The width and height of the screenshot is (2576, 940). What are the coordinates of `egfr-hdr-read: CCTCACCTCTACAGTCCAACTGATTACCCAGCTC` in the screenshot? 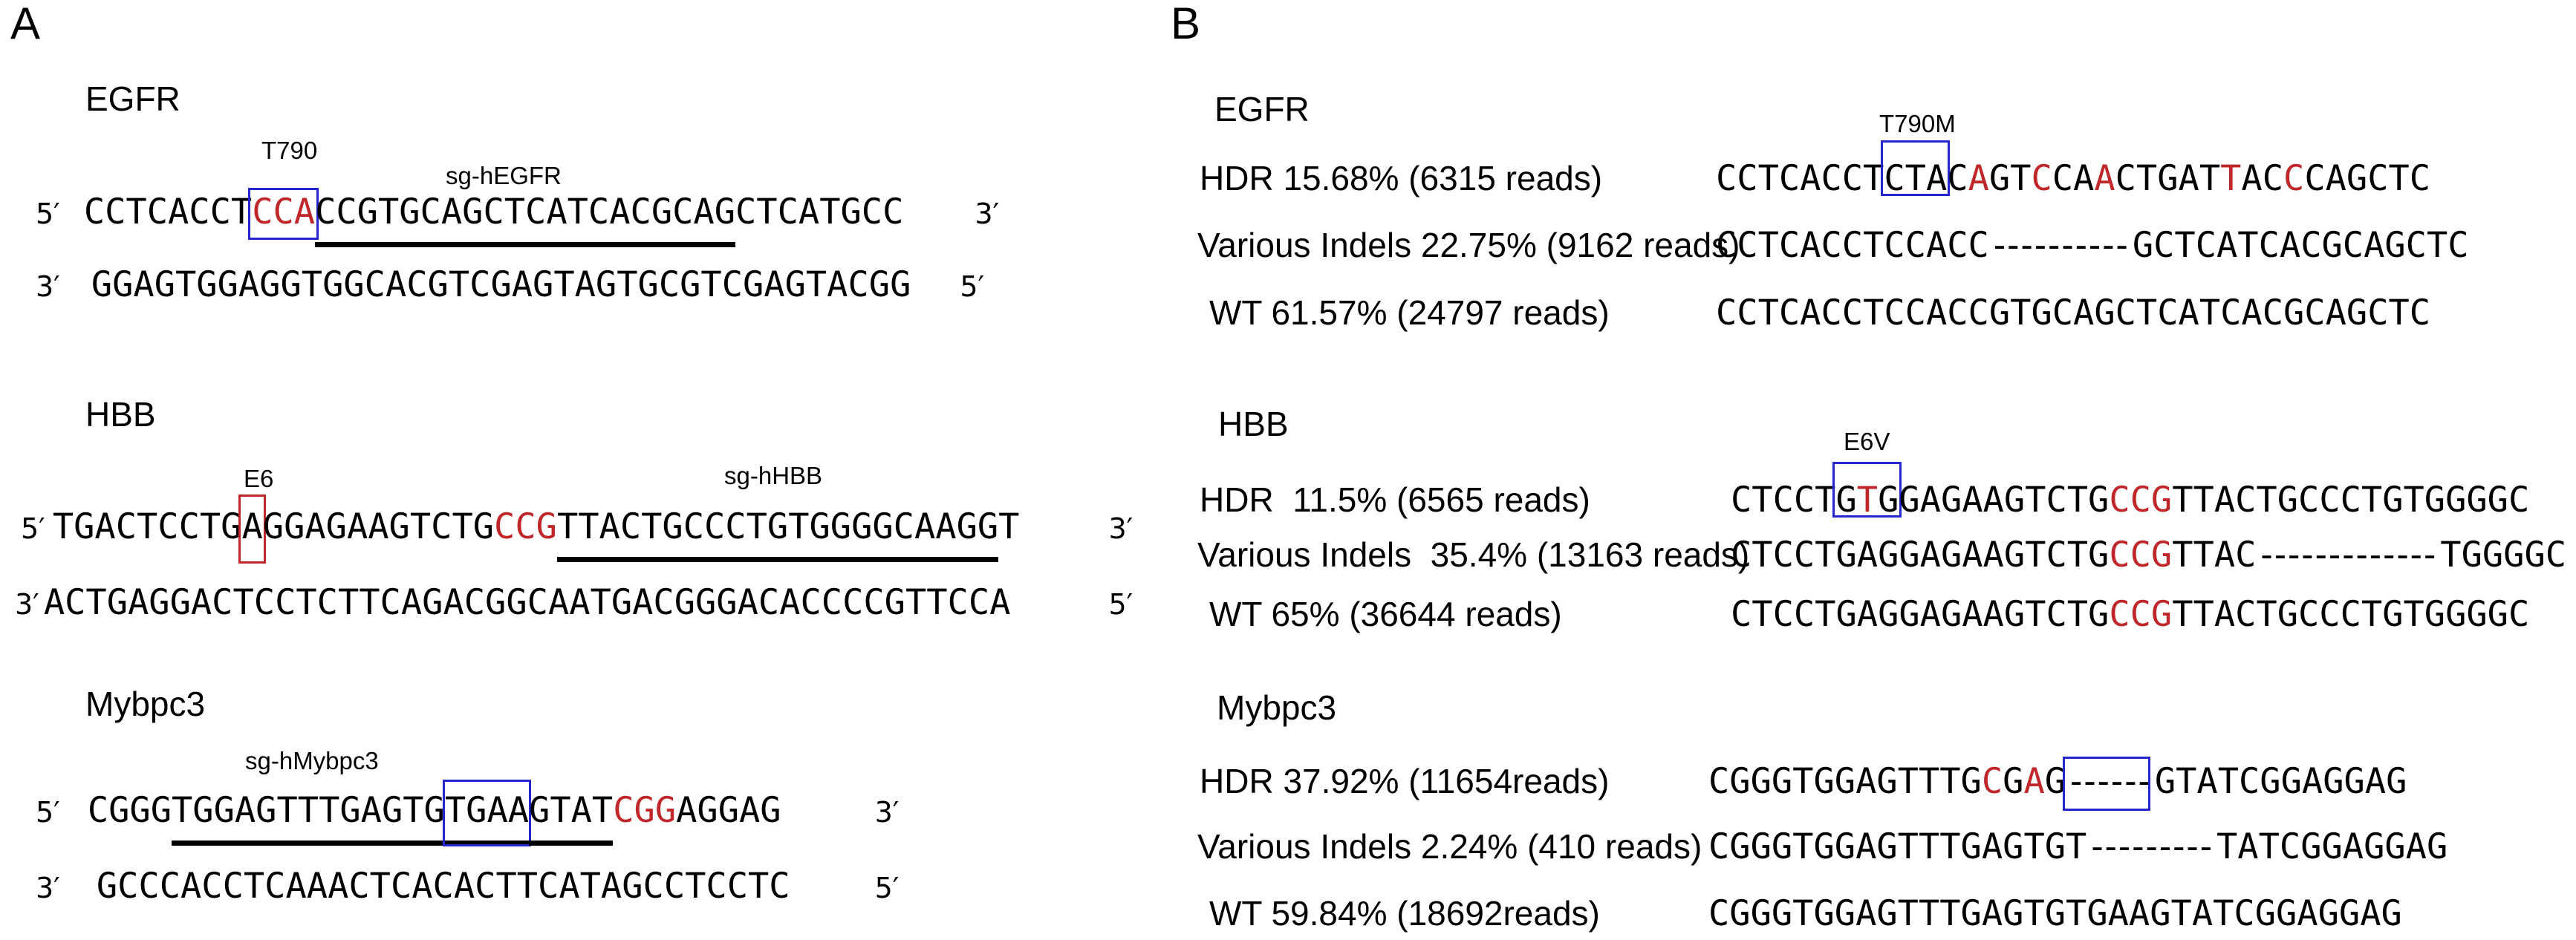 It's located at (2073, 178).